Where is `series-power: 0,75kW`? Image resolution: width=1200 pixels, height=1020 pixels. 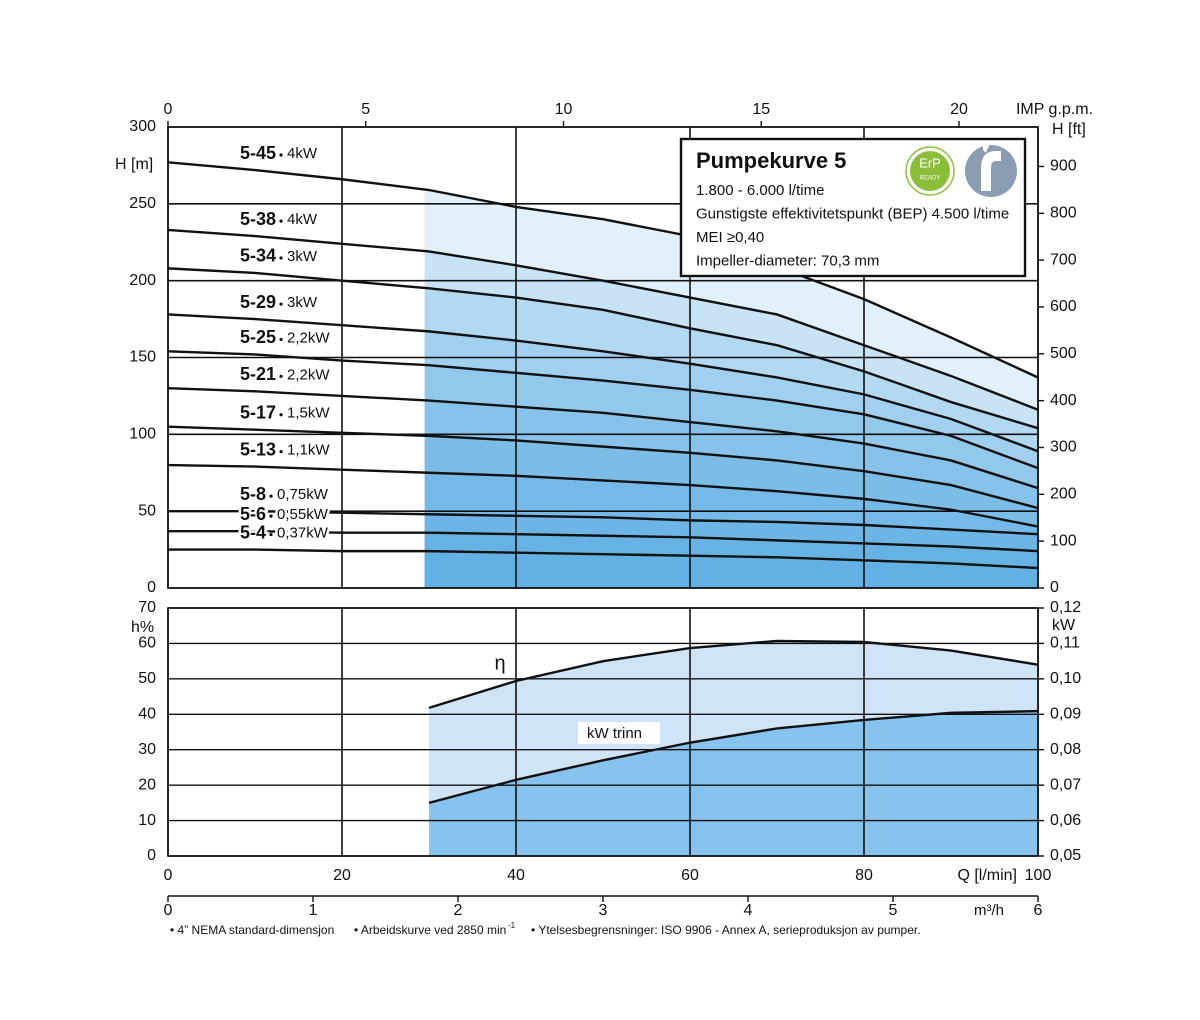
series-power: 0,75kW is located at coordinates (303, 494).